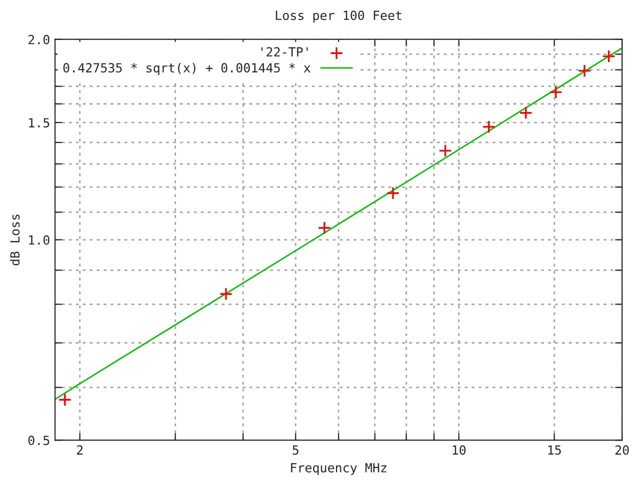  I want to click on x-tick-label: 10, so click(459, 450).